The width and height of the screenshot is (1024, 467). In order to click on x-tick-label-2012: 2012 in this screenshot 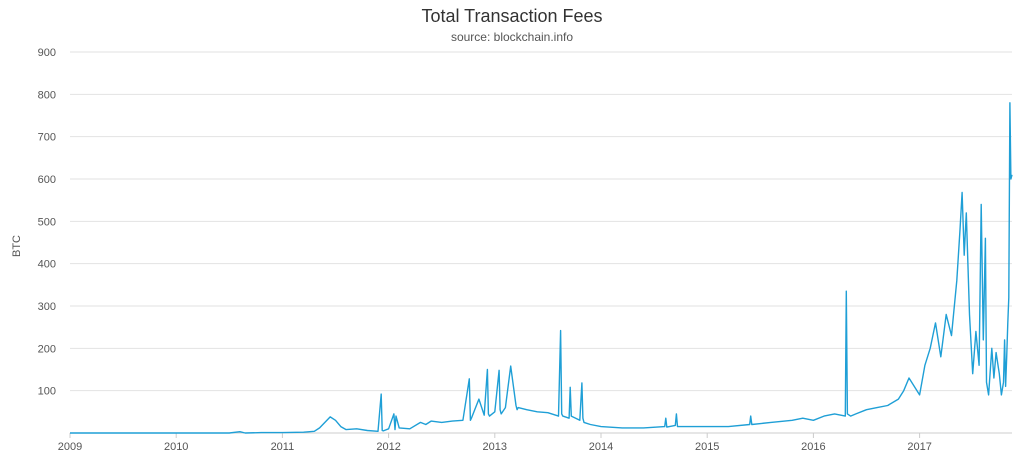, I will do `click(388, 447)`.